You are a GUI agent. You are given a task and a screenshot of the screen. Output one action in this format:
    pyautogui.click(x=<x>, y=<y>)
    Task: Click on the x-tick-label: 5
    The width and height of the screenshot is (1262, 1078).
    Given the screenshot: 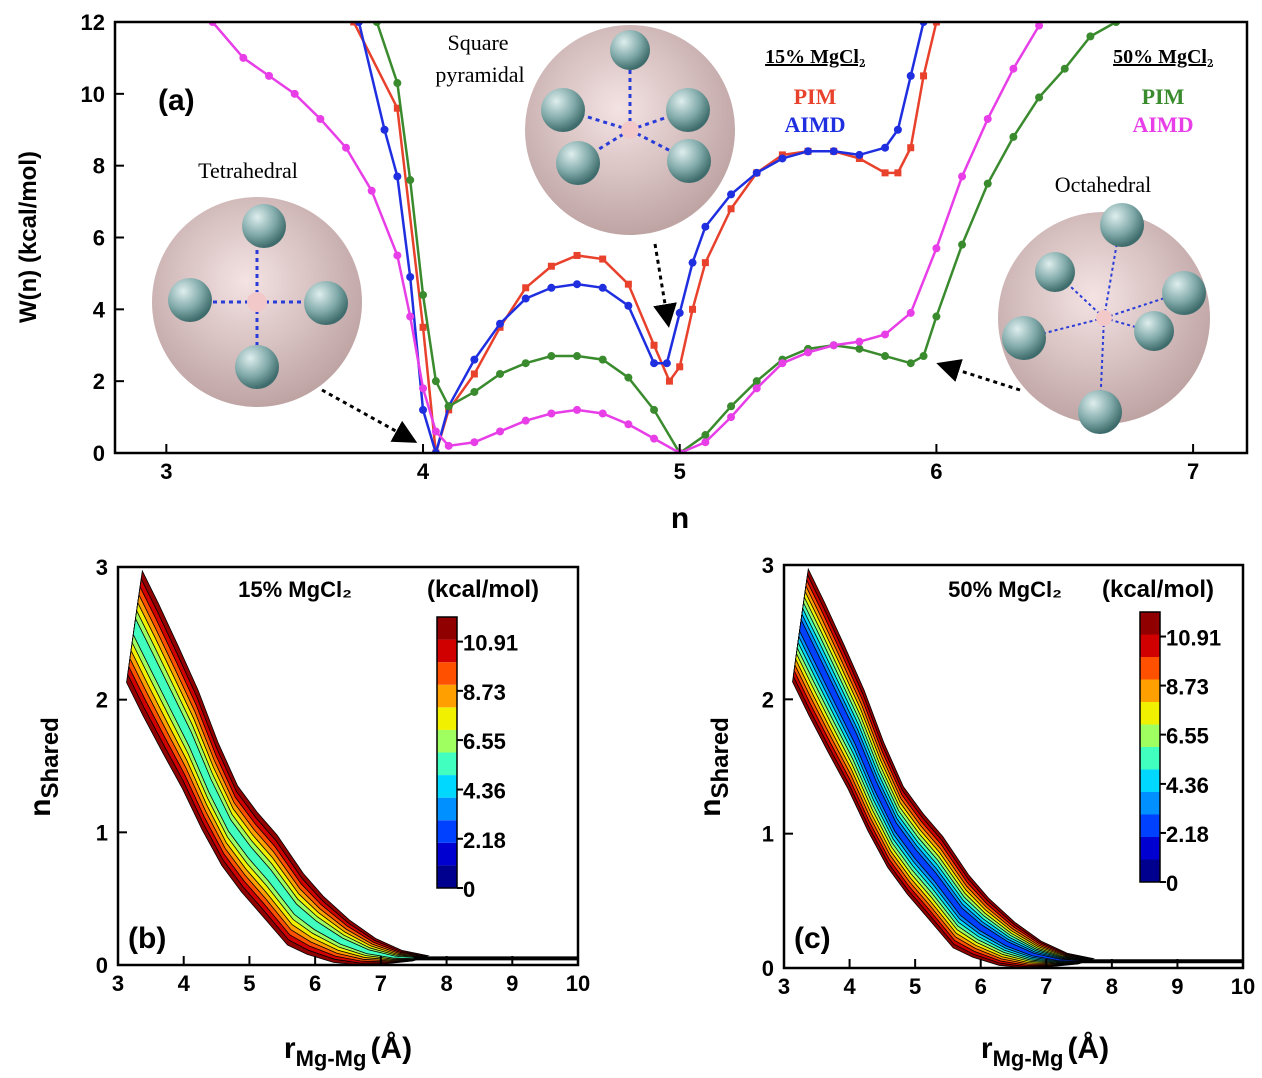 What is the action you would take?
    pyautogui.click(x=680, y=471)
    